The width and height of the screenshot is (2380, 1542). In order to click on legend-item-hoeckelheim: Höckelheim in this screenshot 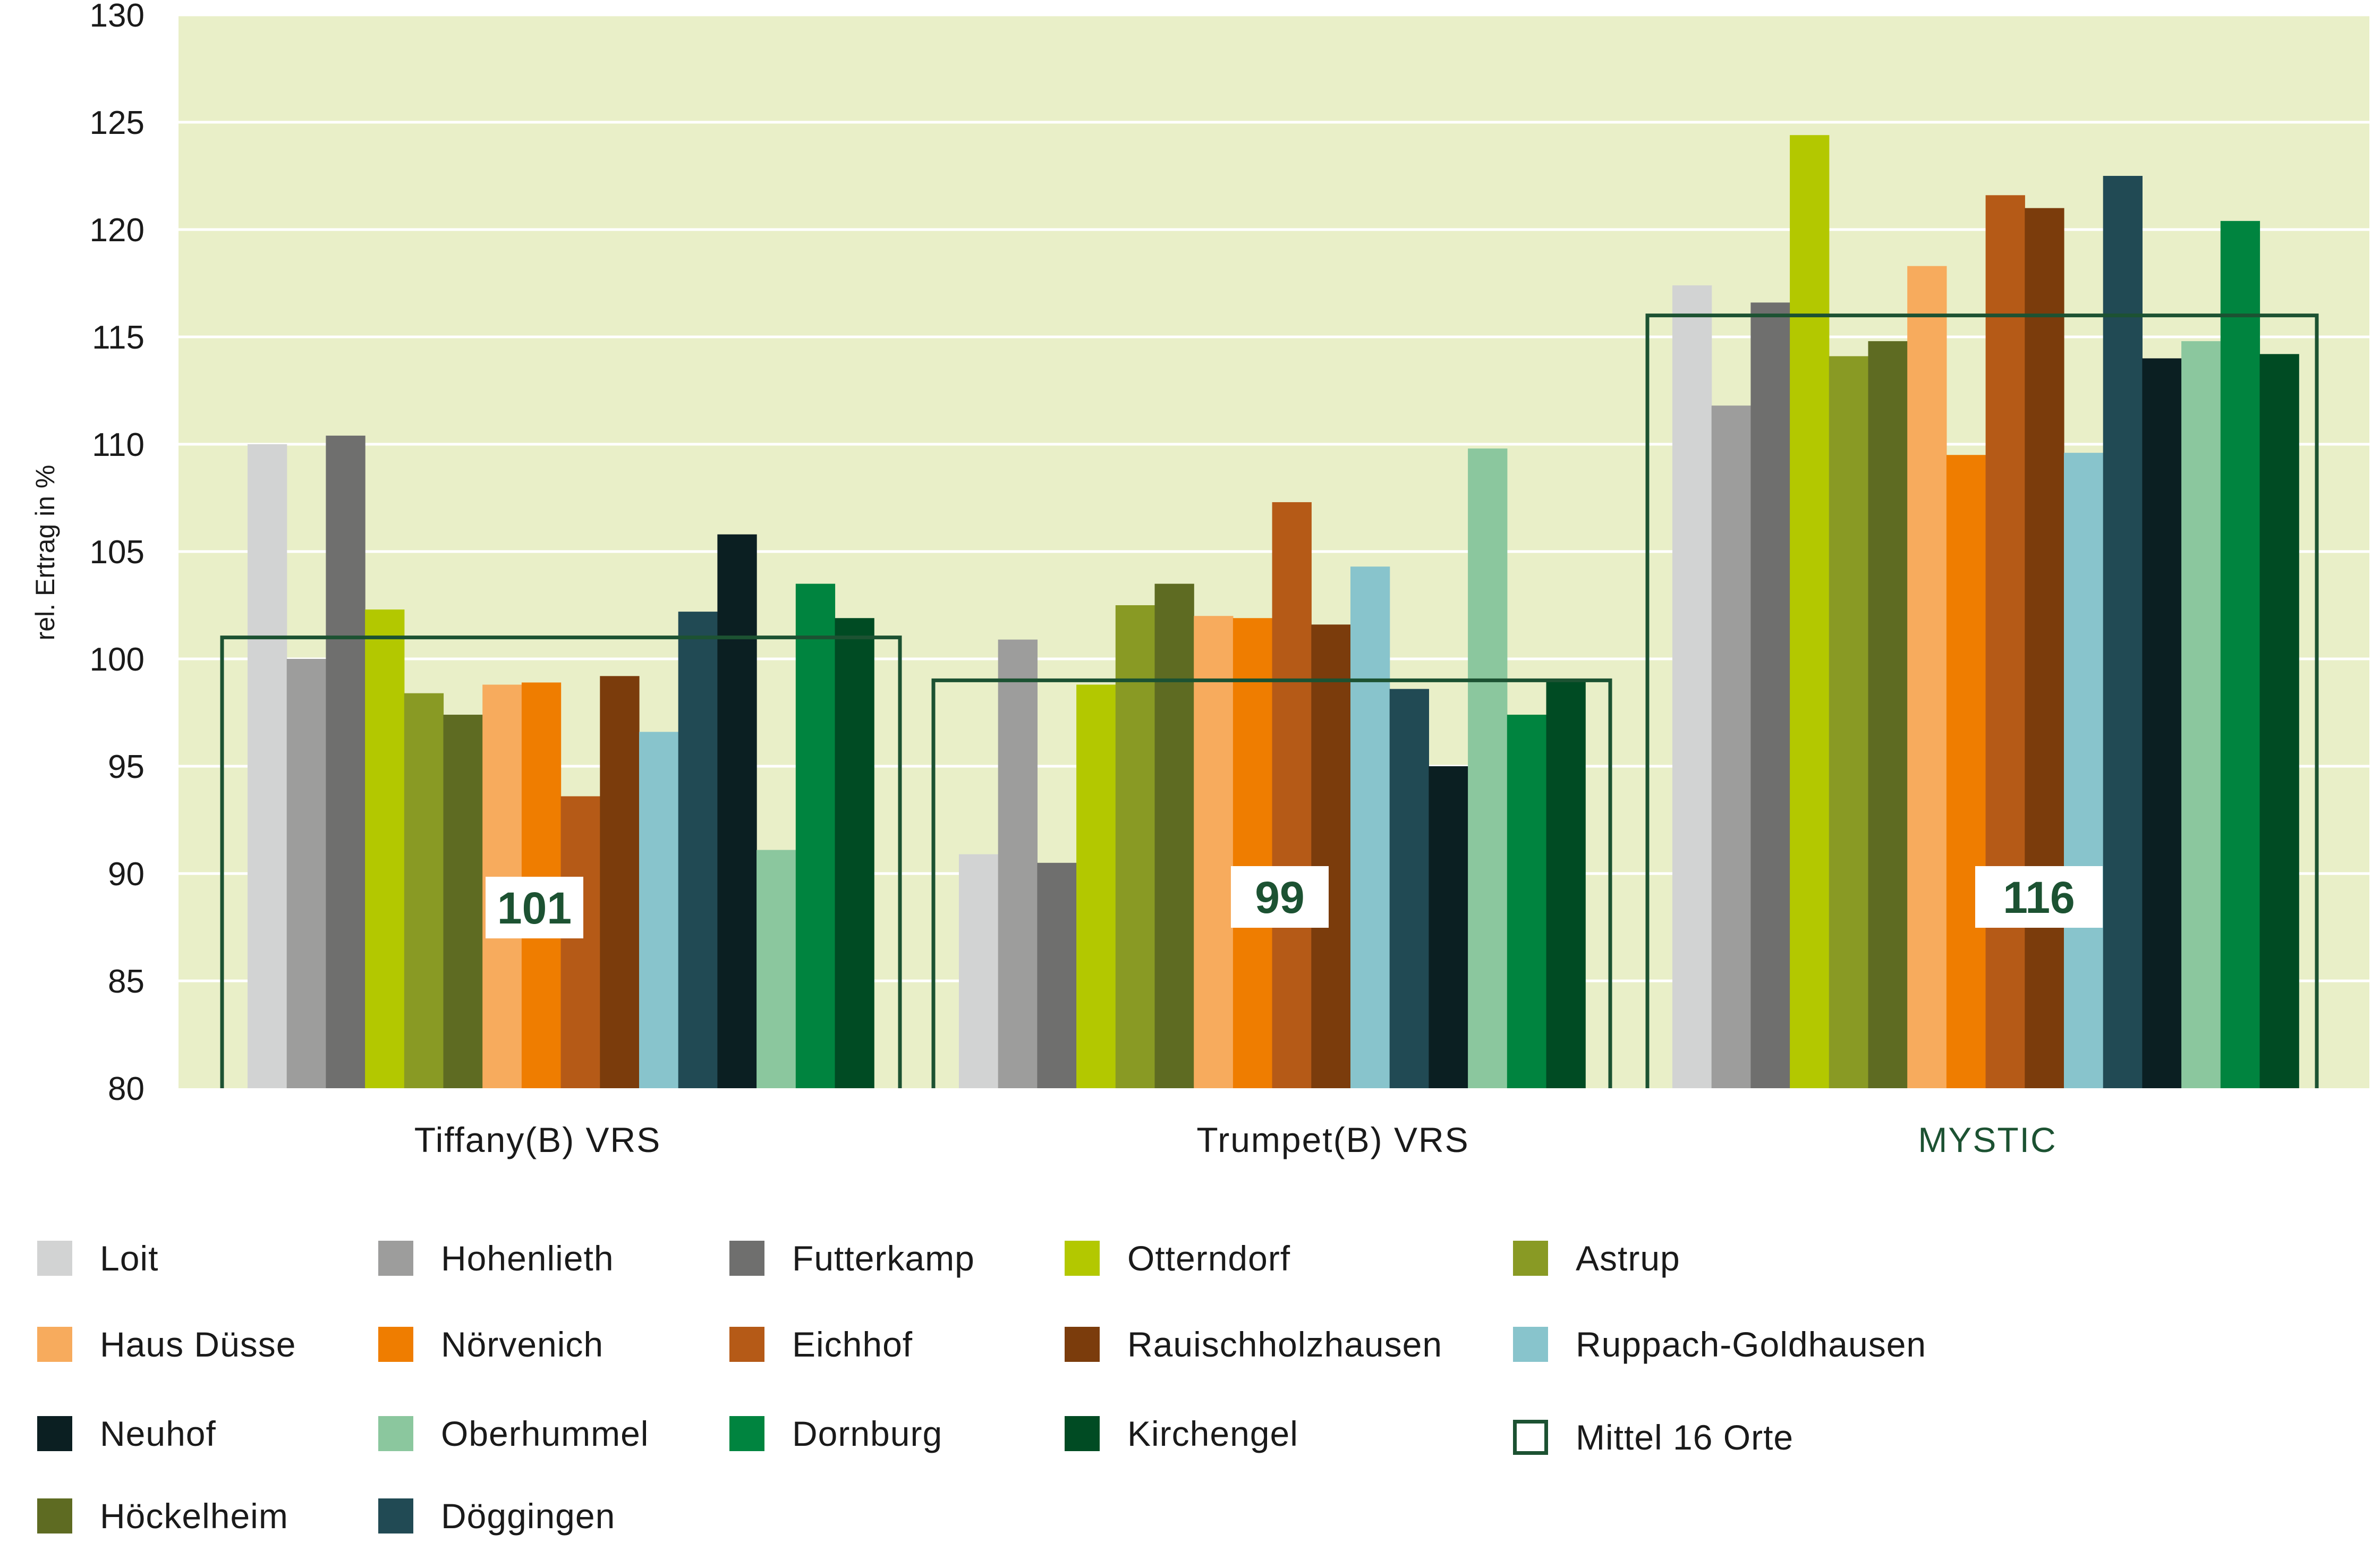, I will do `click(162, 1516)`.